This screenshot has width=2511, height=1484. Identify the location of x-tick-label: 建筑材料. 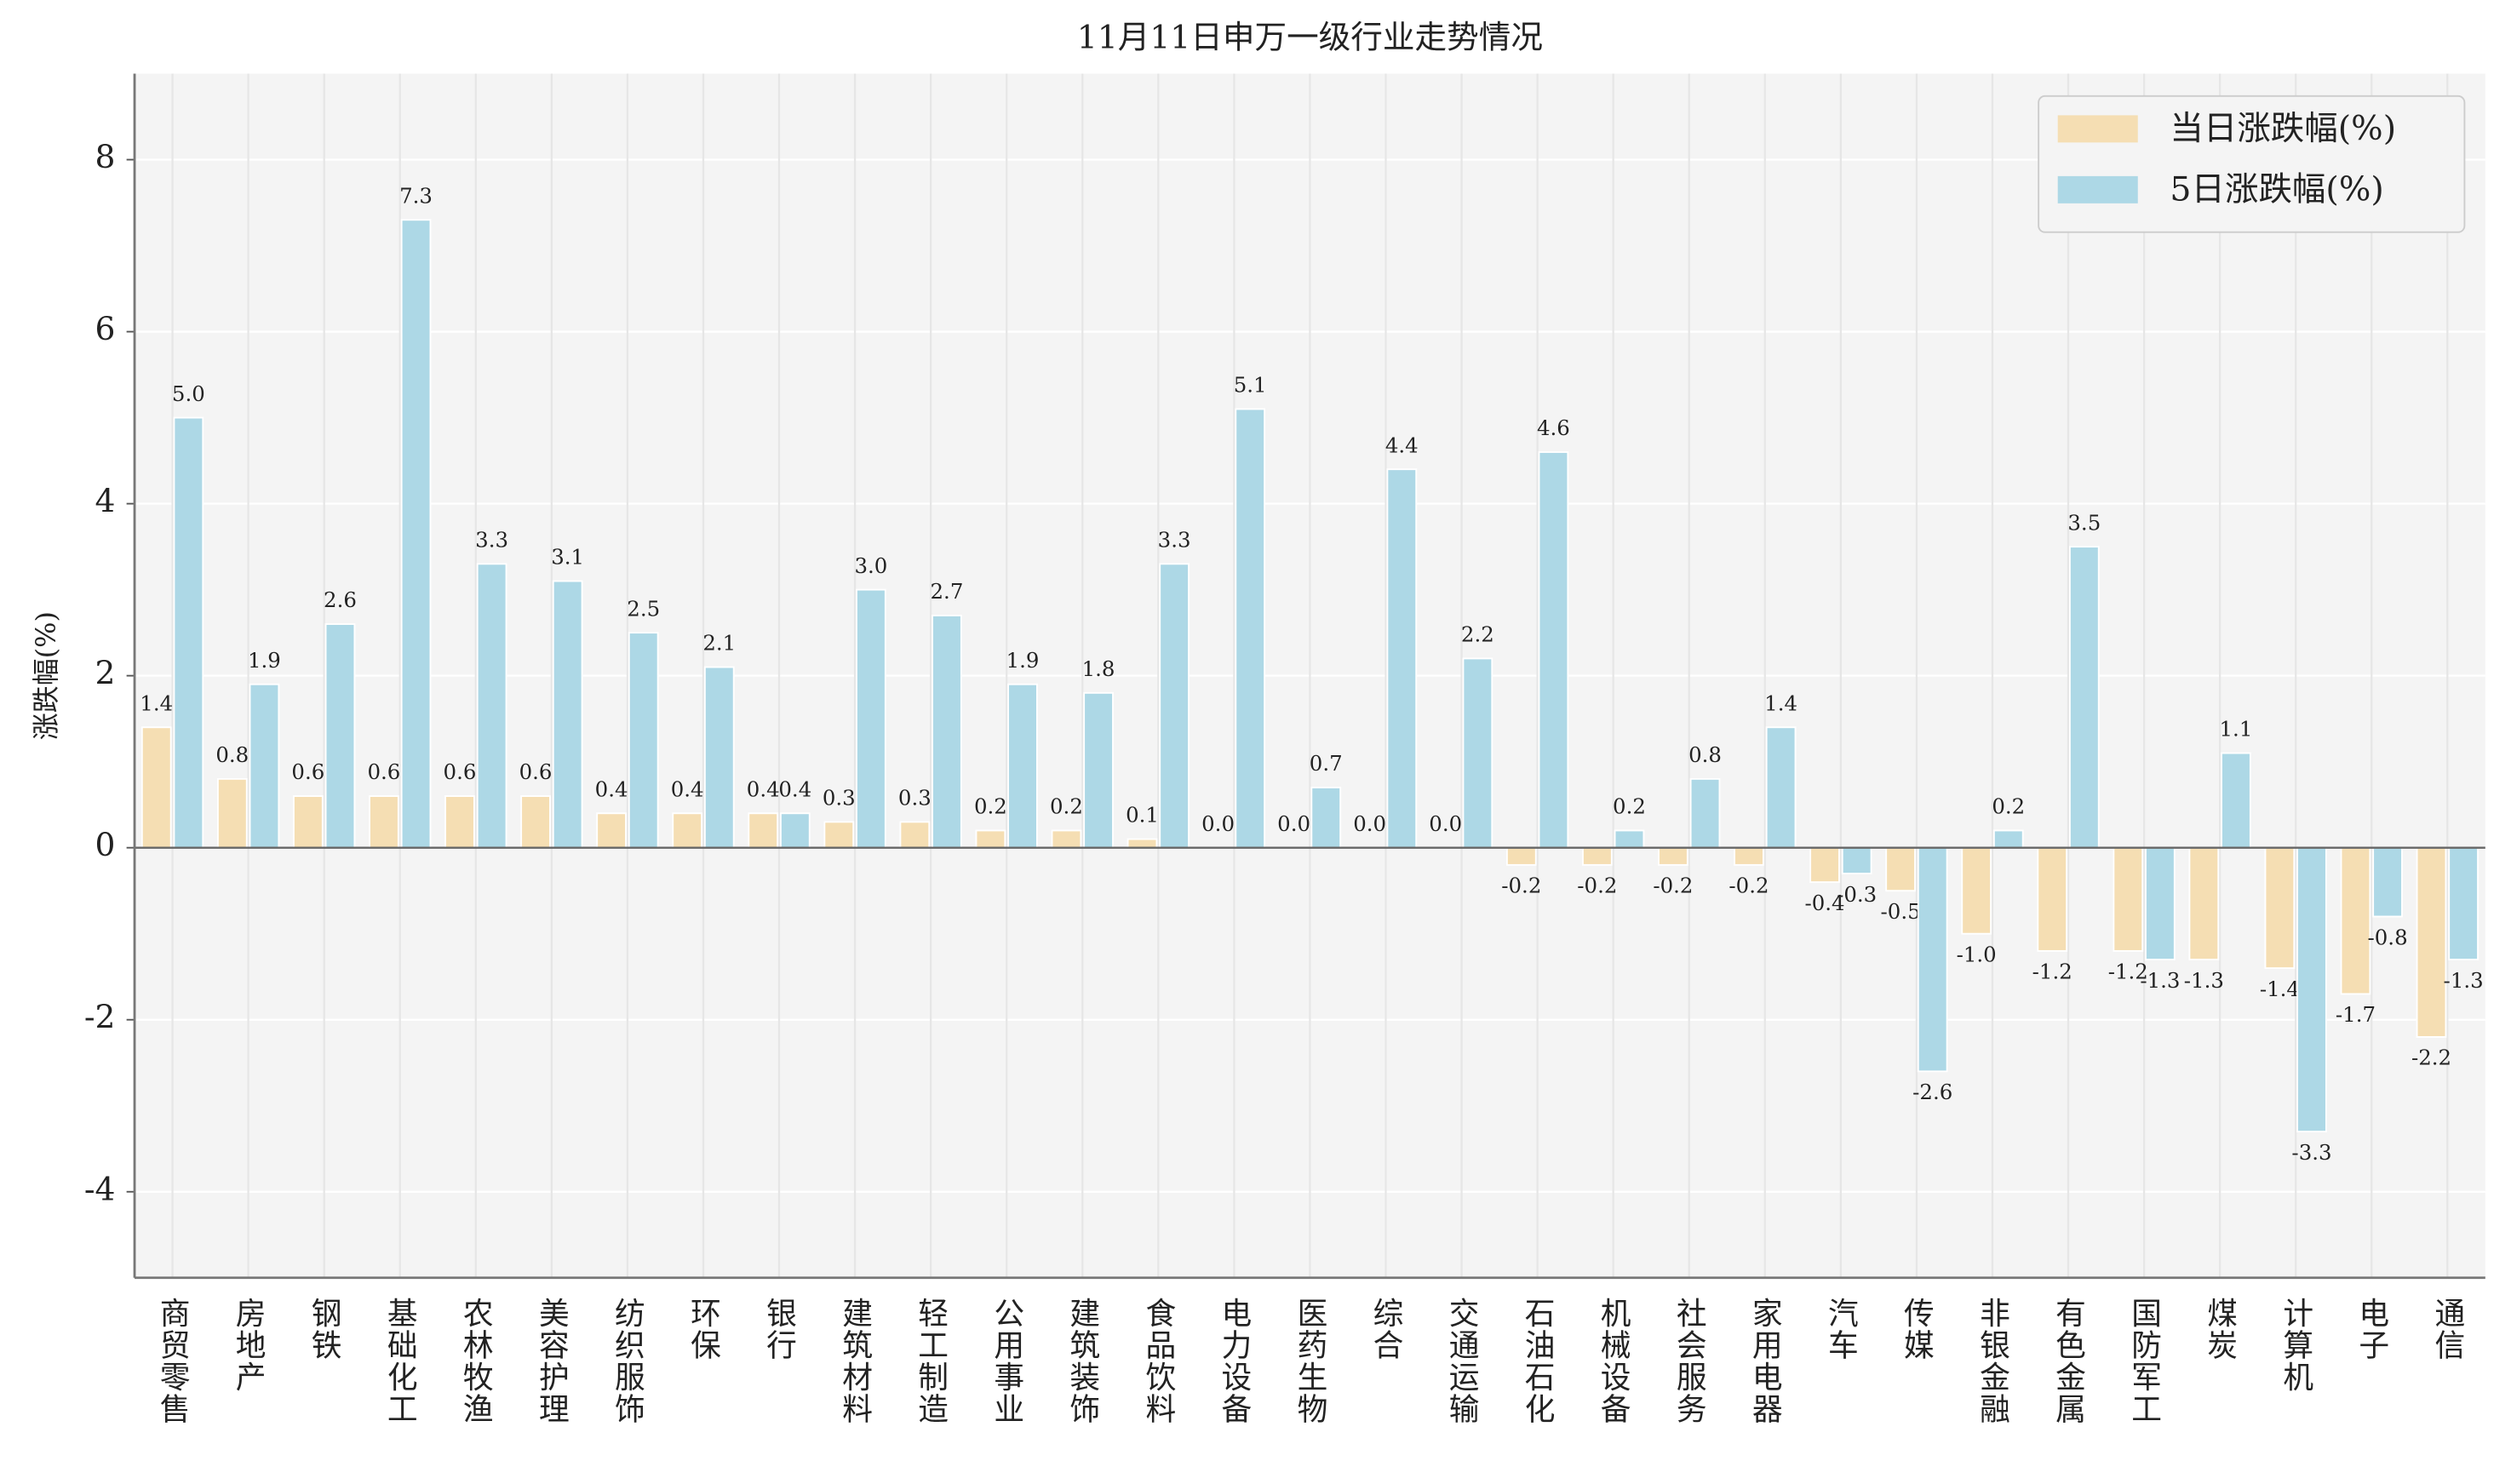
(855, 1360).